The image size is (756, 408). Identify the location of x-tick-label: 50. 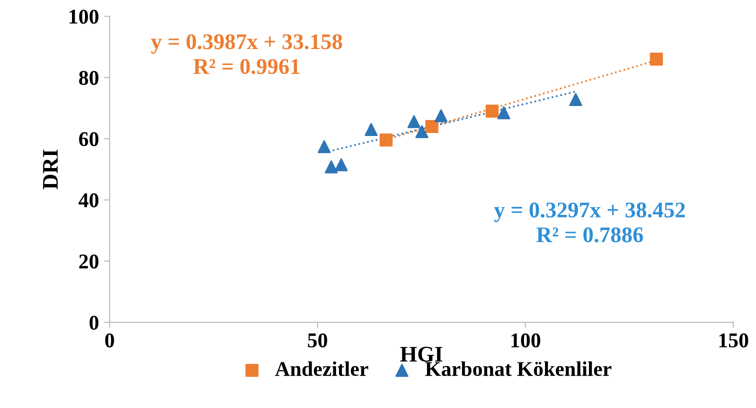
(318, 340).